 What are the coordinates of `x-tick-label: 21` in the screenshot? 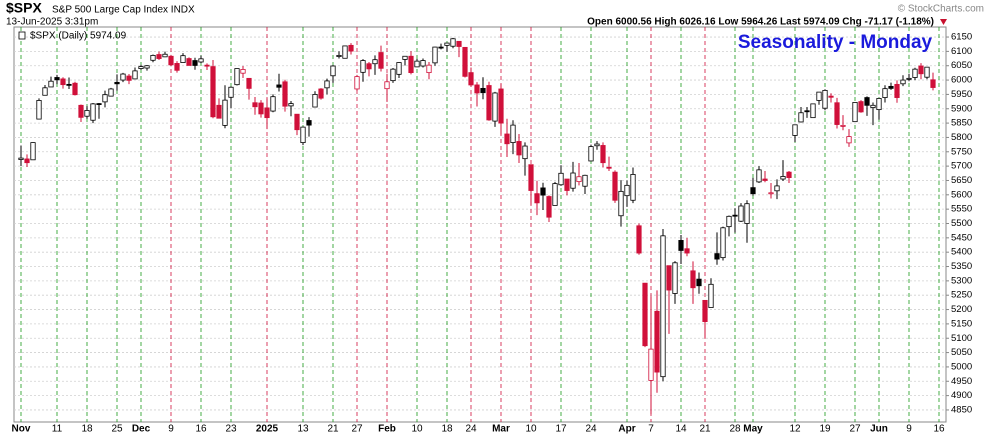 It's located at (333, 429).